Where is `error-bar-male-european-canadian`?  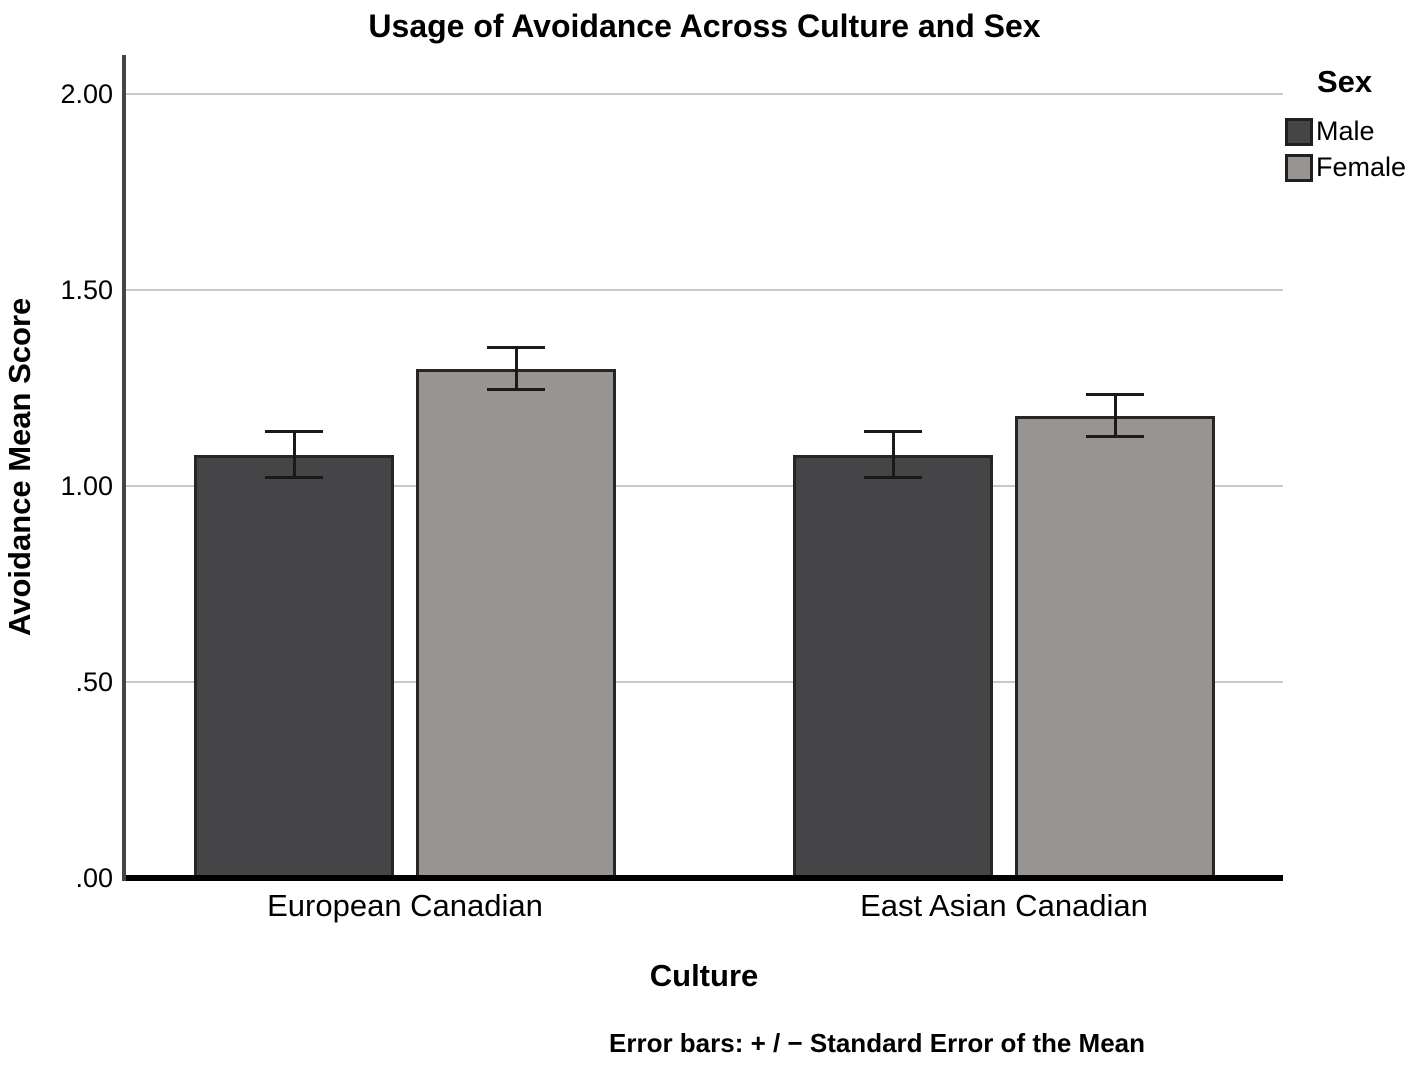
error-bar-male-european-canadian is located at coordinates (294, 455).